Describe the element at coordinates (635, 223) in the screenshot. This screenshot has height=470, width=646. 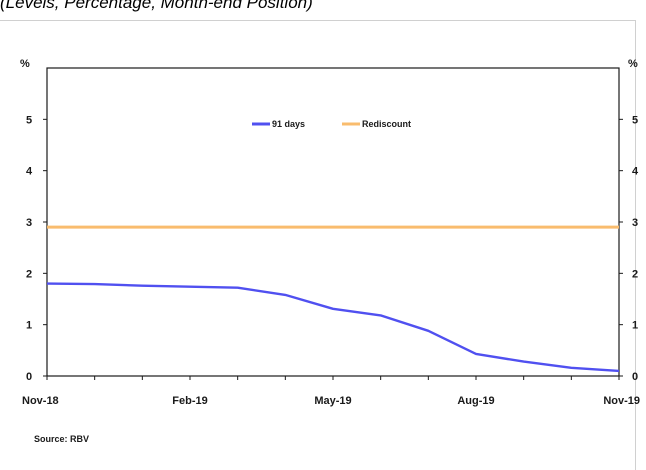
I see `y-tick-label-right: 3` at that location.